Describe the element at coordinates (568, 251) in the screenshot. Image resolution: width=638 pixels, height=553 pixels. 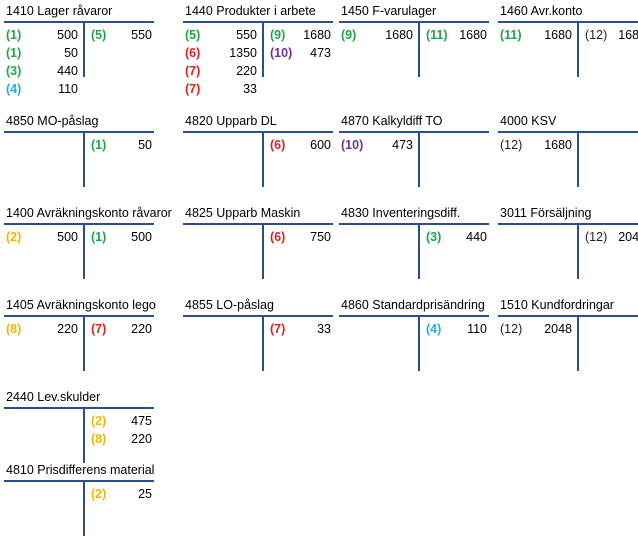
I see `t-account: 3011 Försäljning (12) 2048` at that location.